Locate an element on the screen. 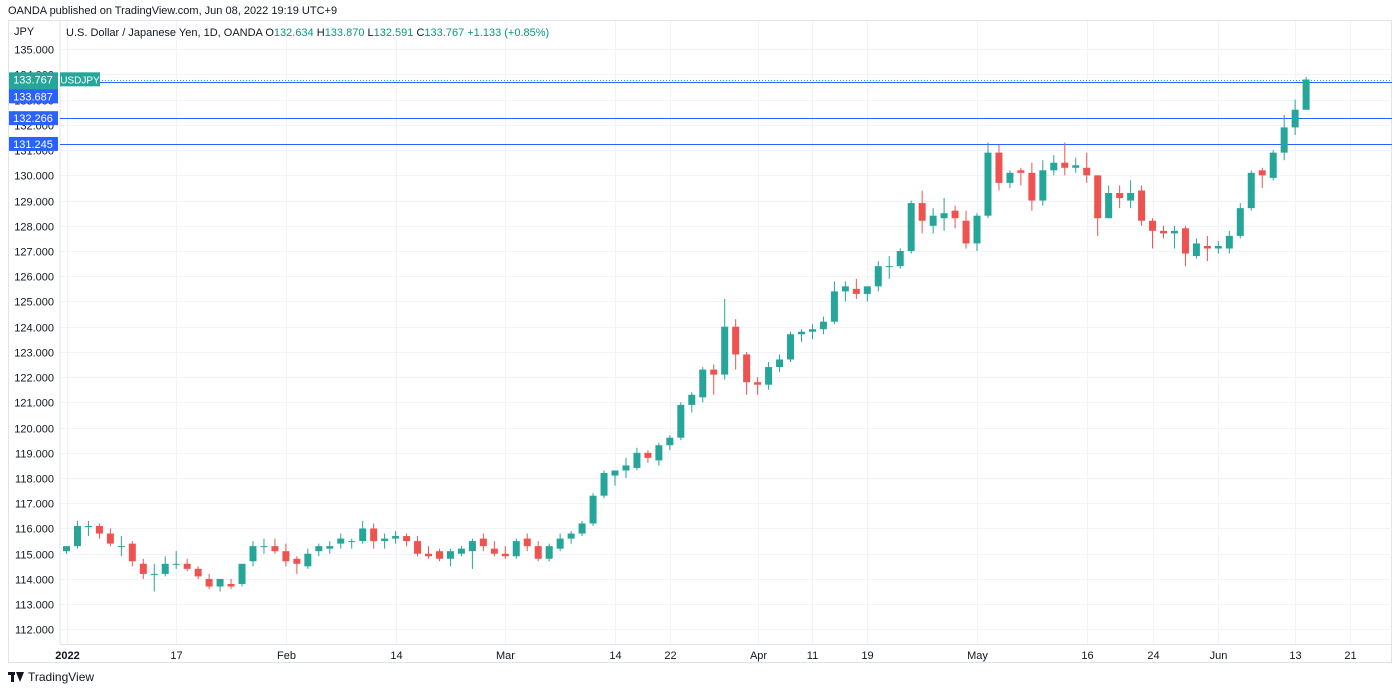  currency-label: JPY is located at coordinates (24, 32).